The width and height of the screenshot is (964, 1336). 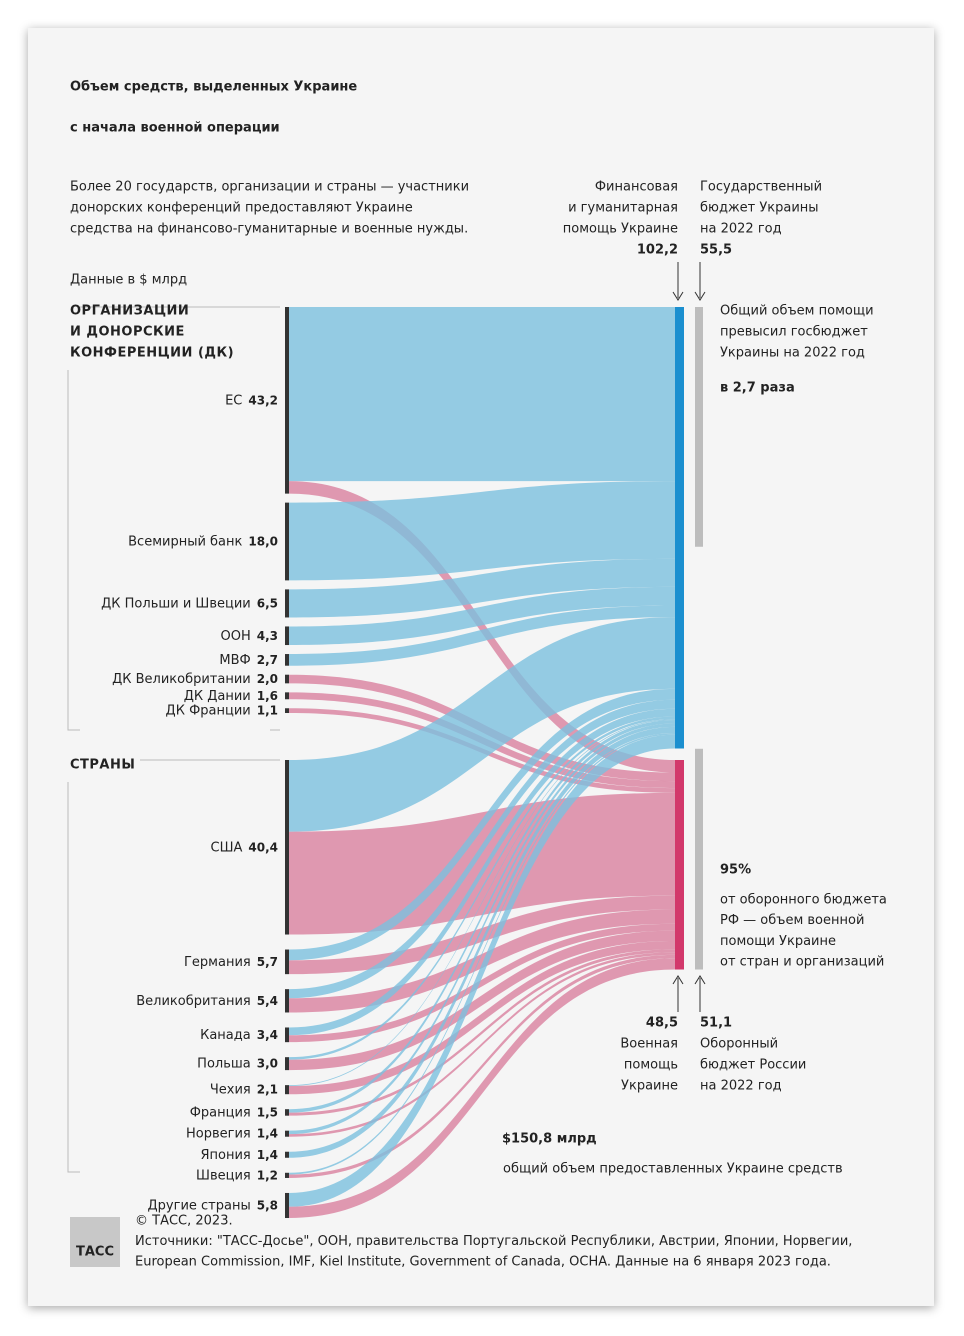 What do you see at coordinates (741, 229) in the screenshot?
I see `budget-label: на 2022 год` at bounding box center [741, 229].